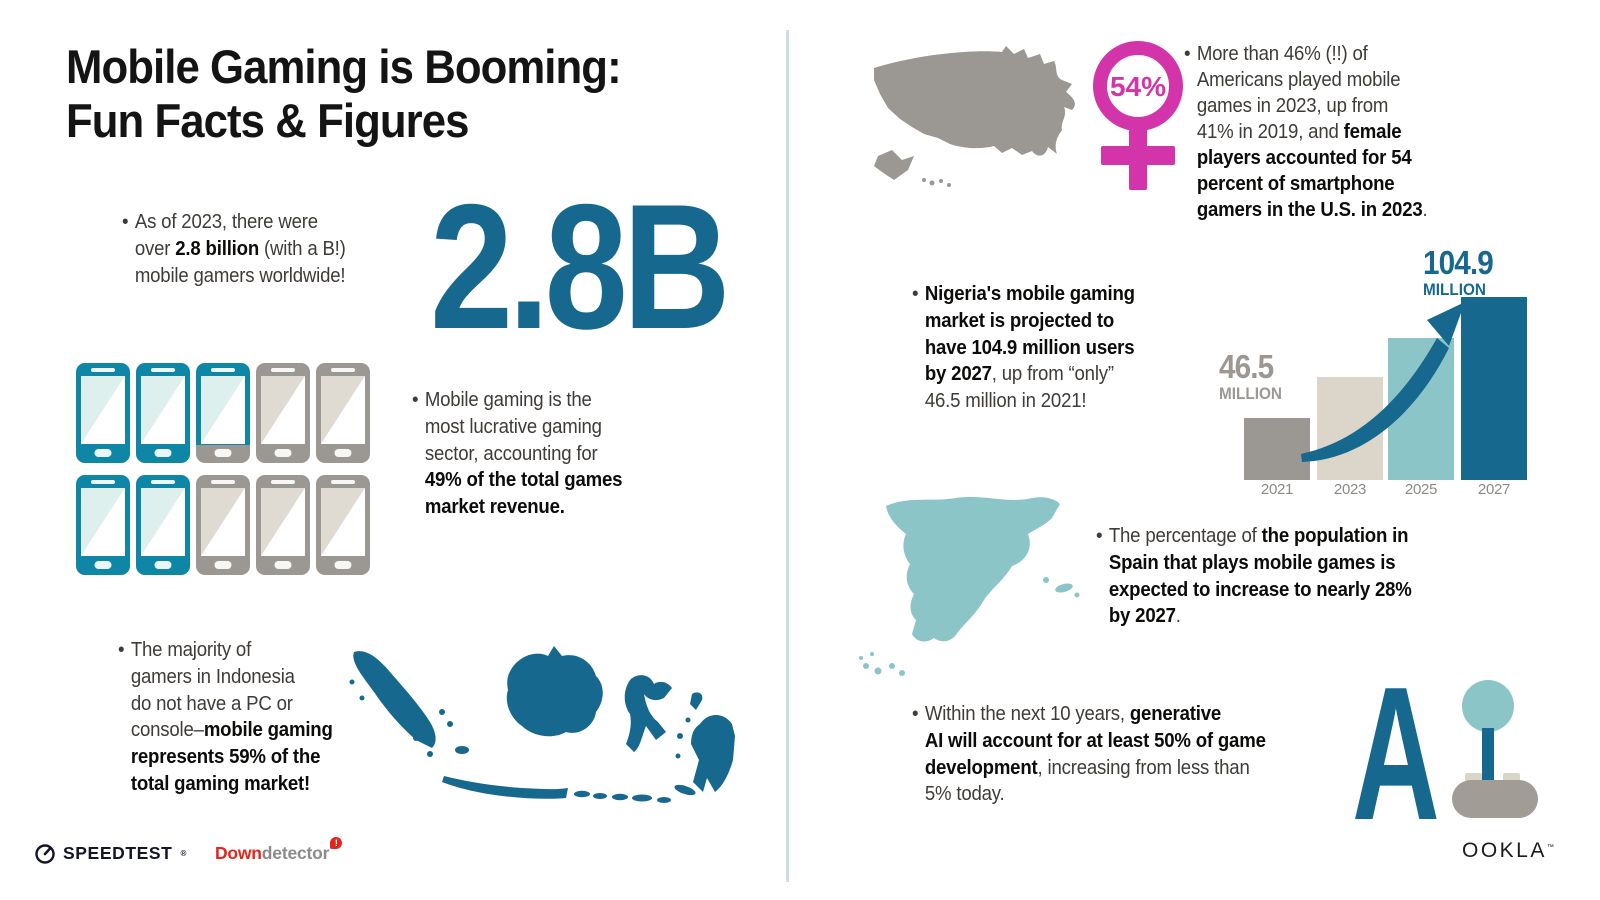 This screenshot has width=1600, height=900. What do you see at coordinates (1458, 262) in the screenshot?
I see `chart-end-value: 104.9` at bounding box center [1458, 262].